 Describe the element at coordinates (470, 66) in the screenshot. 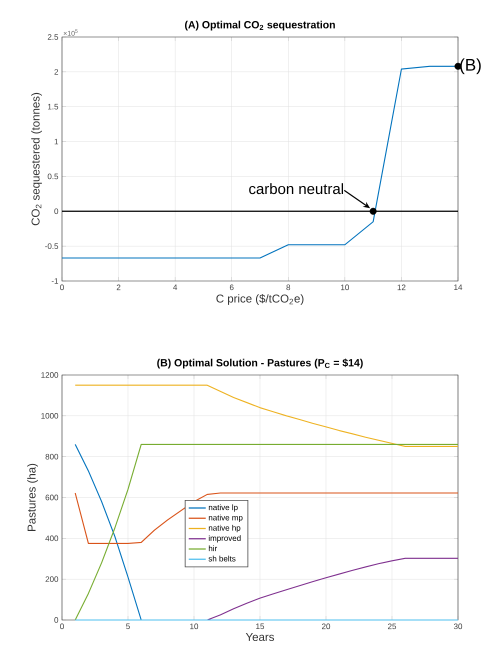

I see `annotation: (B)` at that location.